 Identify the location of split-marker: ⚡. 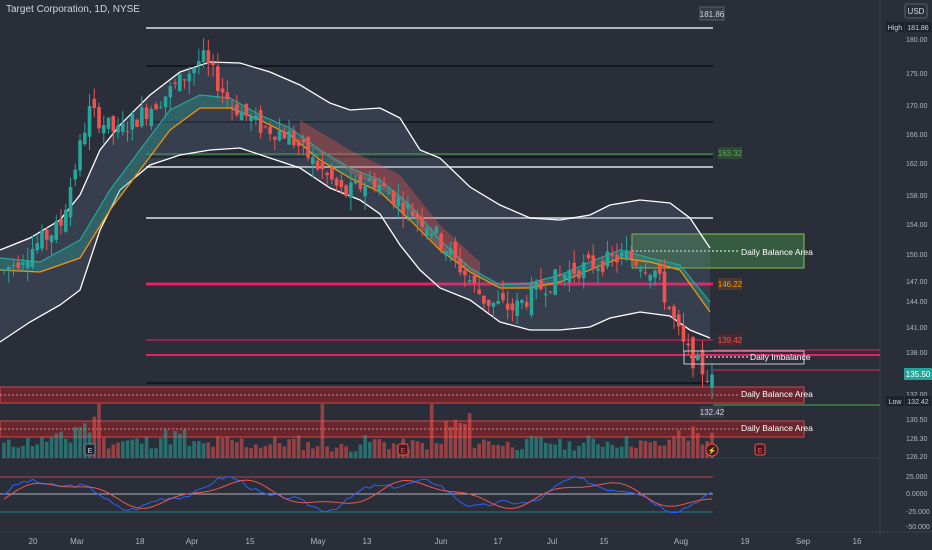
(712, 450).